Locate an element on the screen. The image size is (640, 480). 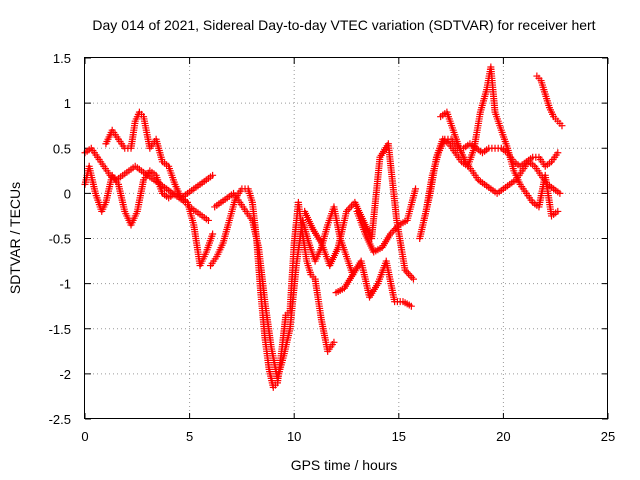
y-tick-label: -2.5 is located at coordinates (60, 419).